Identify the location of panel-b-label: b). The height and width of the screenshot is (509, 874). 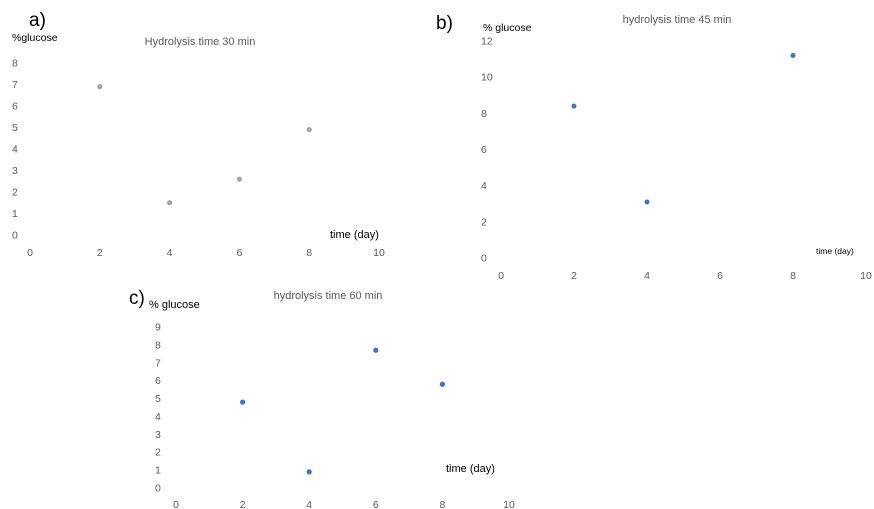
(444, 23).